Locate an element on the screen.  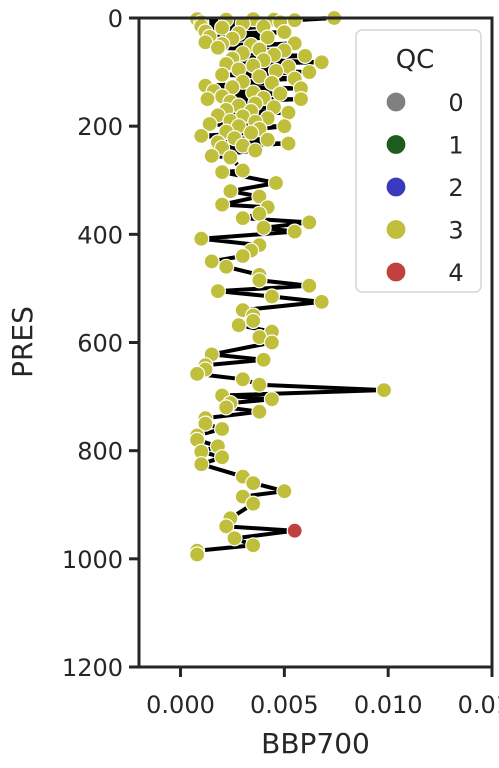
x-tick-label: 0.000 is located at coordinates (180, 705).